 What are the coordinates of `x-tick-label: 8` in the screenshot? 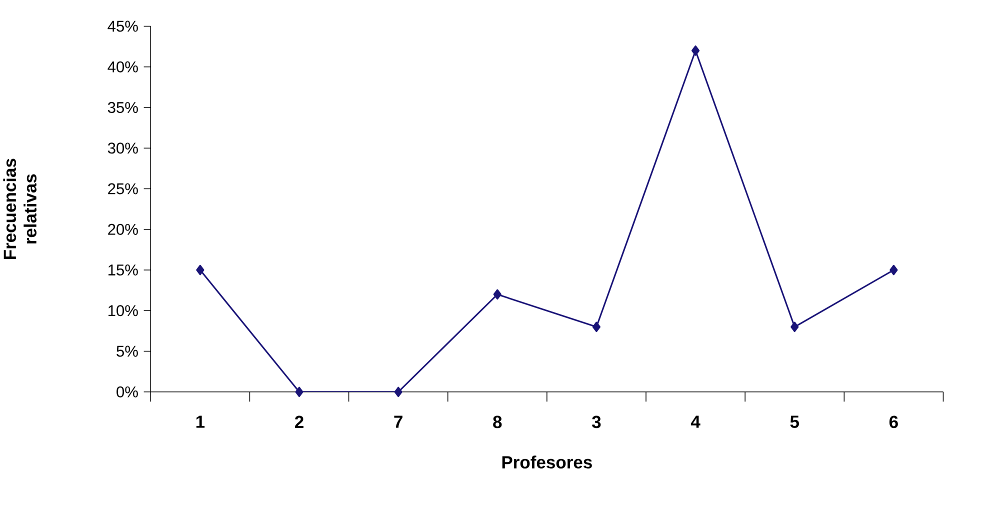 It's located at (497, 422).